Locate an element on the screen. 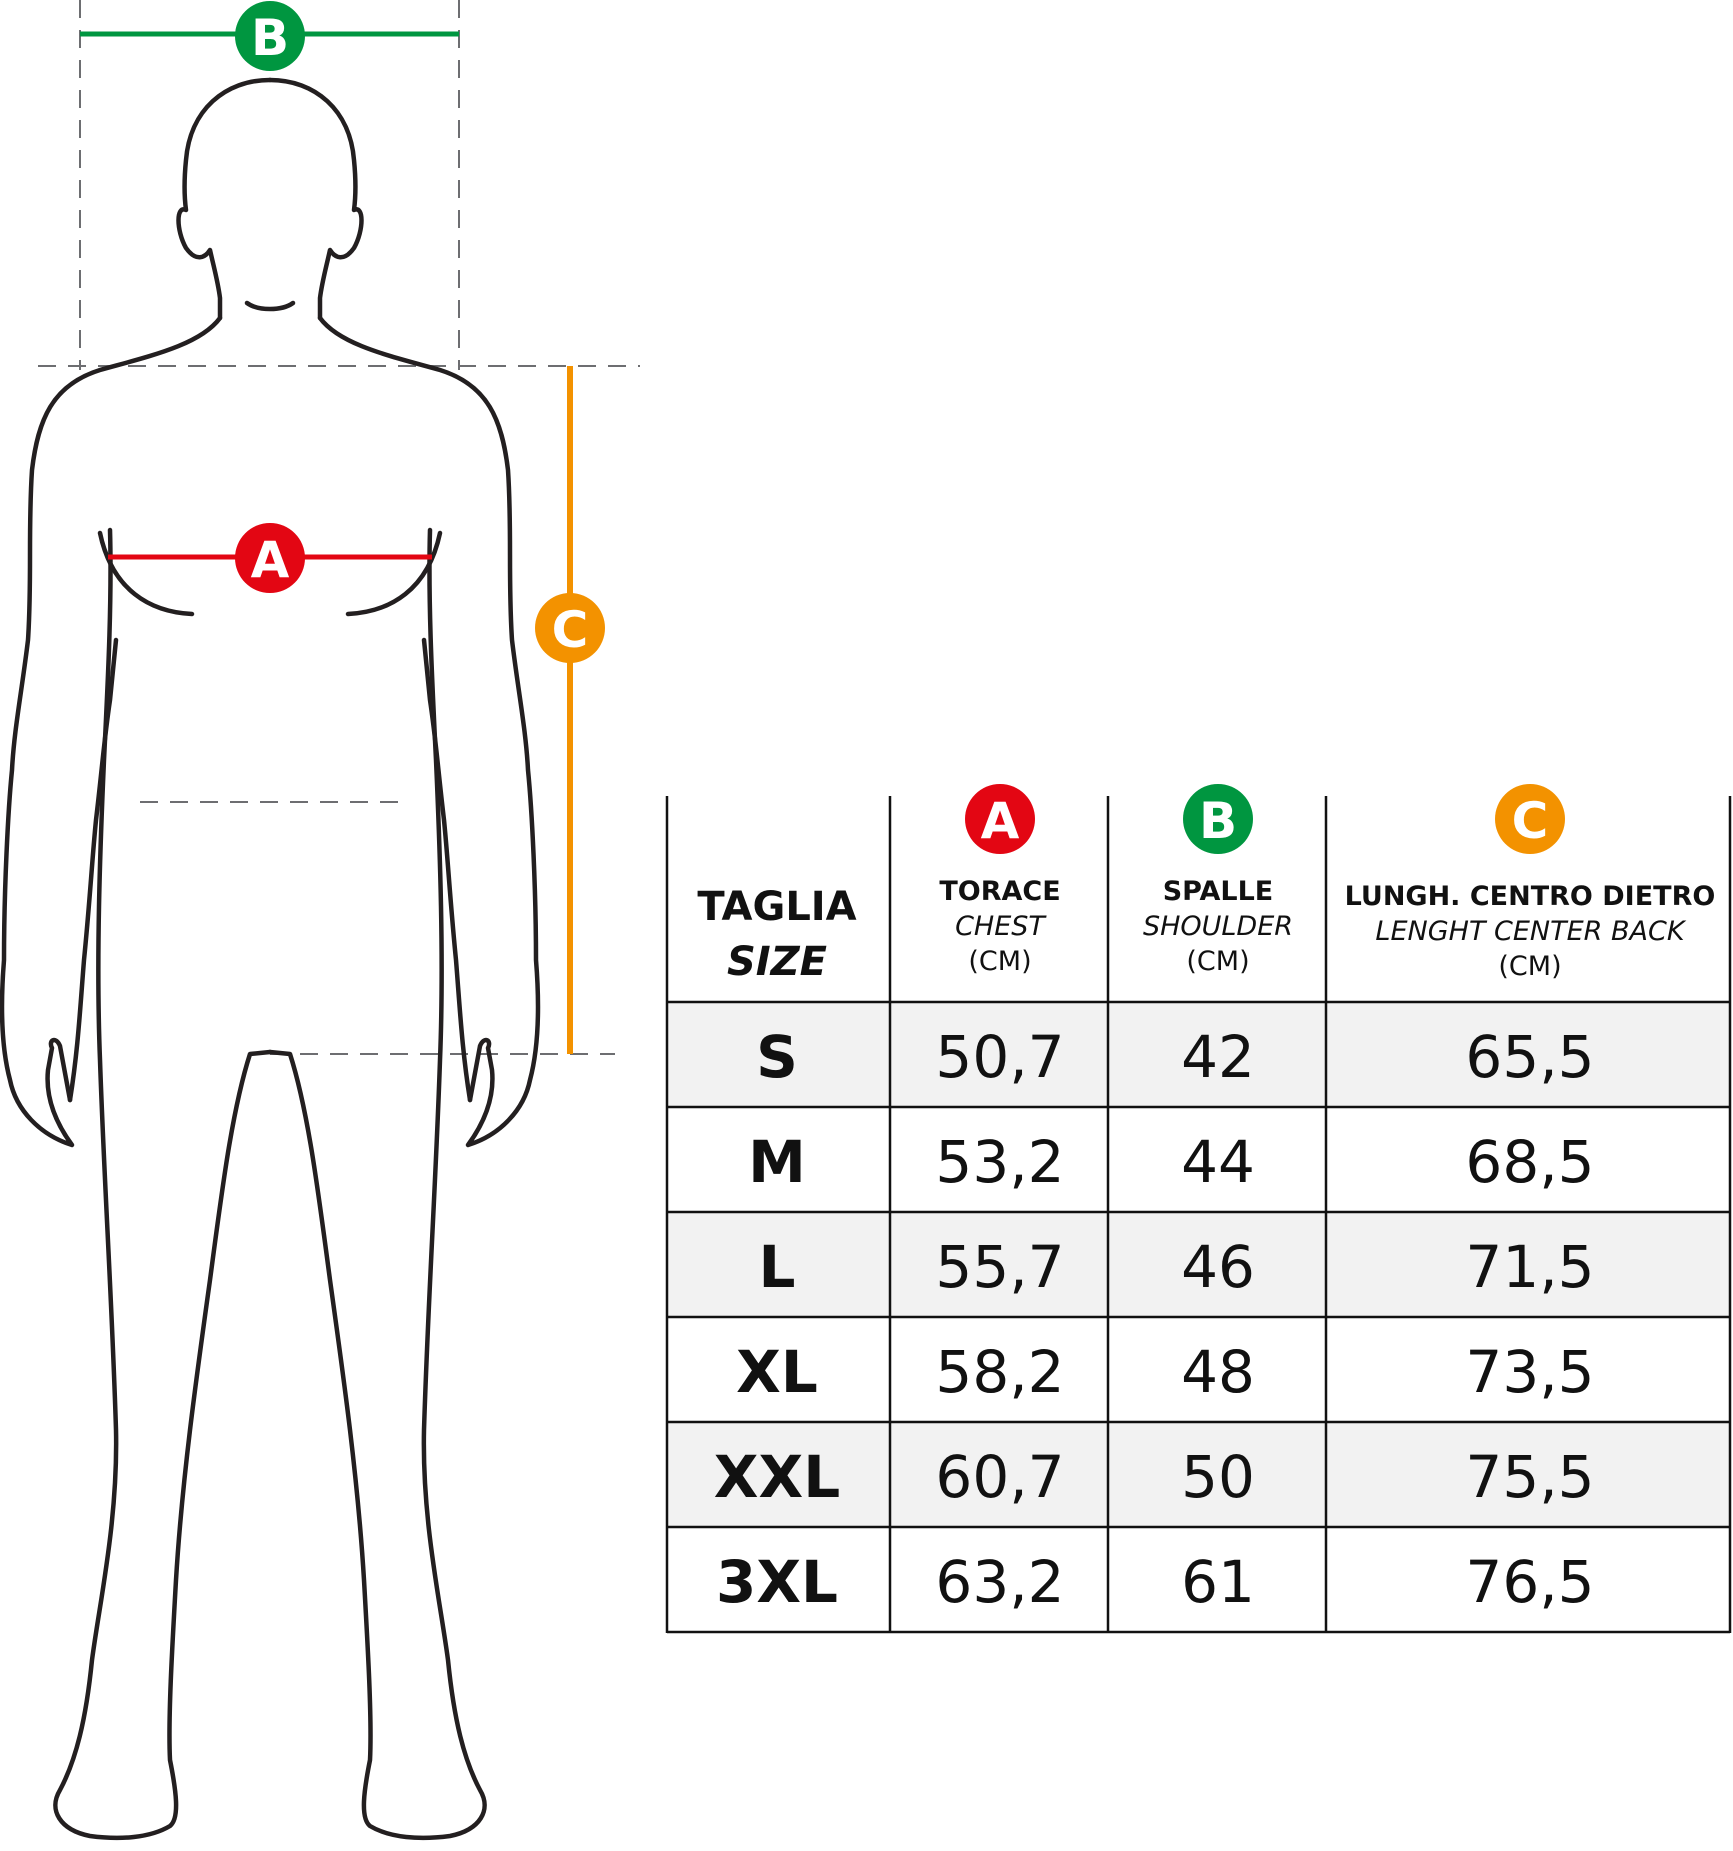 This screenshot has height=1851, width=1733. header-a-badge is located at coordinates (1000, 819).